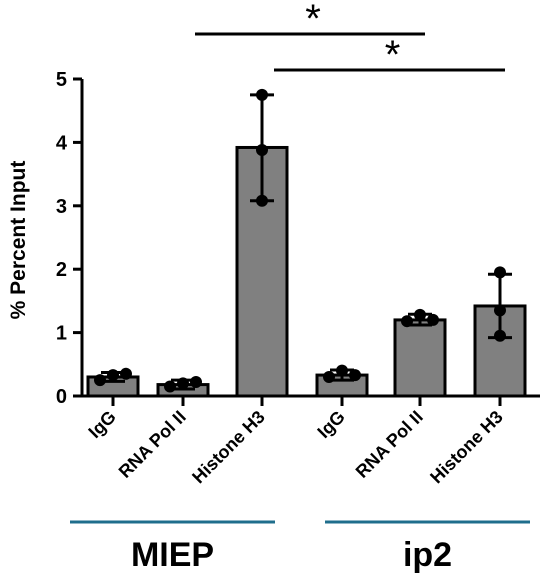  What do you see at coordinates (61, 207) in the screenshot?
I see `y-tick-label: 3` at bounding box center [61, 207].